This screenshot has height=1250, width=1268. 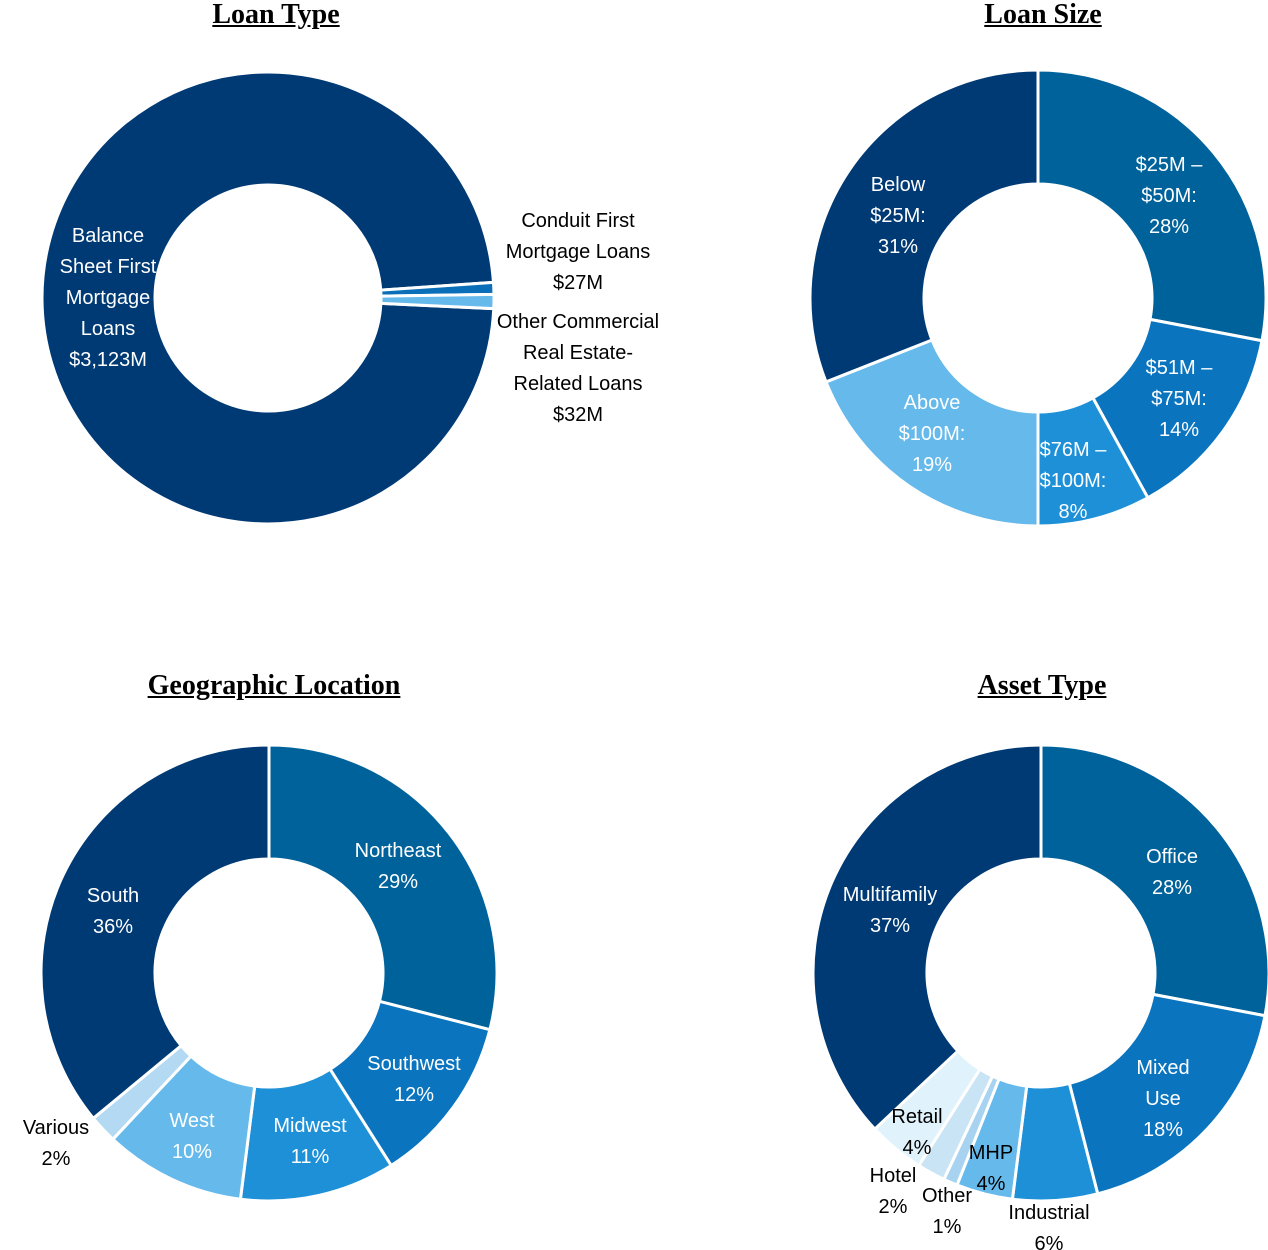 What do you see at coordinates (1073, 512) in the screenshot?
I see `value-label: 8%` at bounding box center [1073, 512].